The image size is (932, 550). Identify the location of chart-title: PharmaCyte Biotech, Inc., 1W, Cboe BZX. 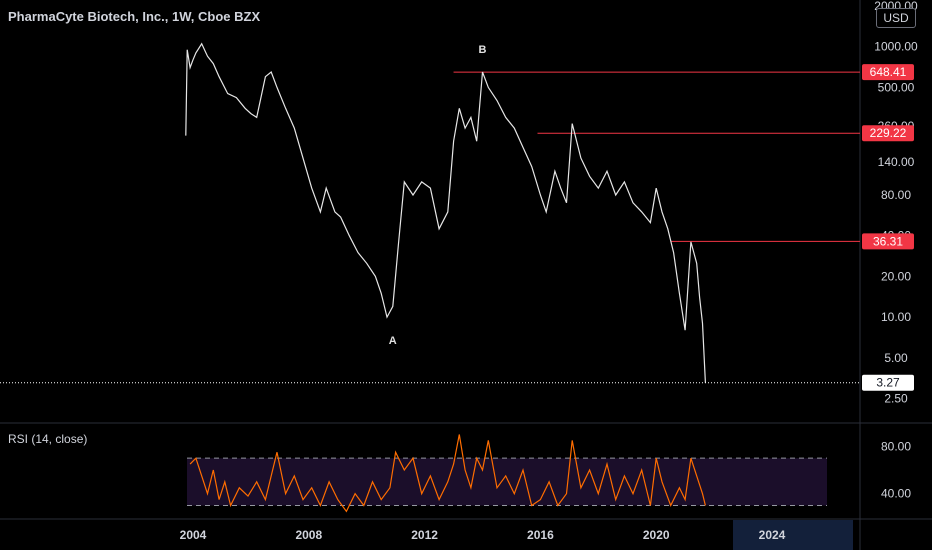
(134, 16).